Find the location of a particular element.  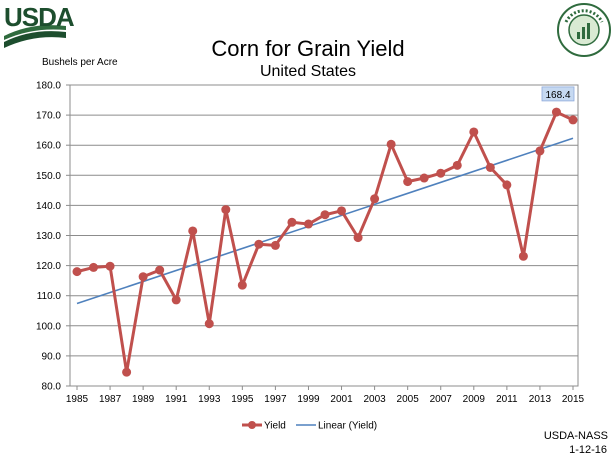

x-tick-label: 2013 is located at coordinates (540, 399).